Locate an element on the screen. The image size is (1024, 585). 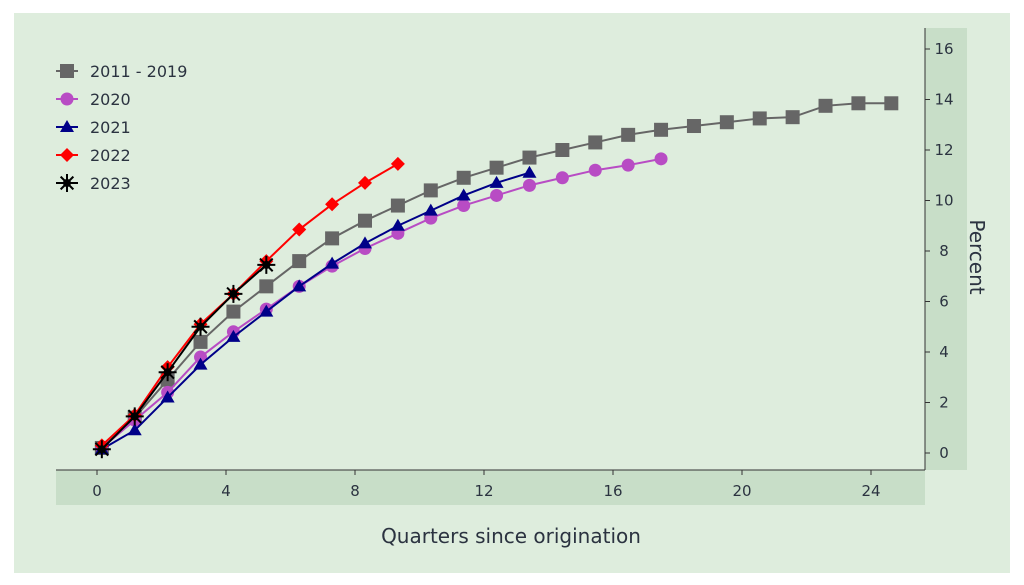
legend-item-2022: 2022 is located at coordinates (93, 155).